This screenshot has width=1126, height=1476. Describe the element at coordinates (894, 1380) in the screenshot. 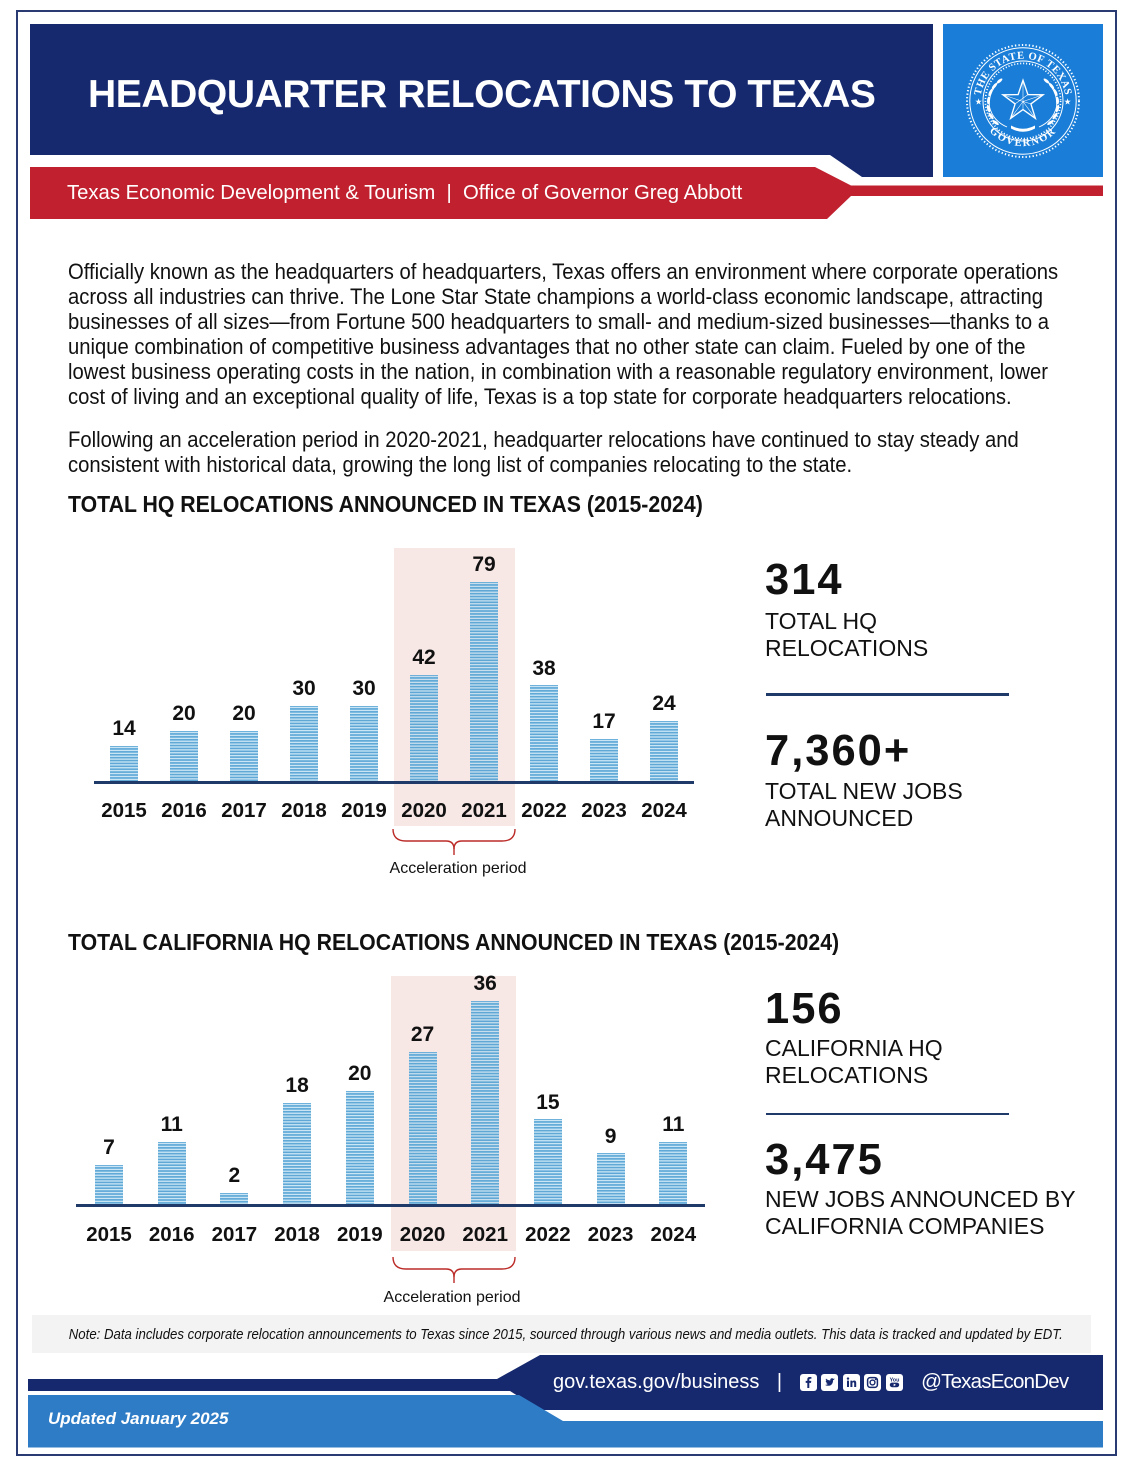

I see `svg-text: You` at that location.